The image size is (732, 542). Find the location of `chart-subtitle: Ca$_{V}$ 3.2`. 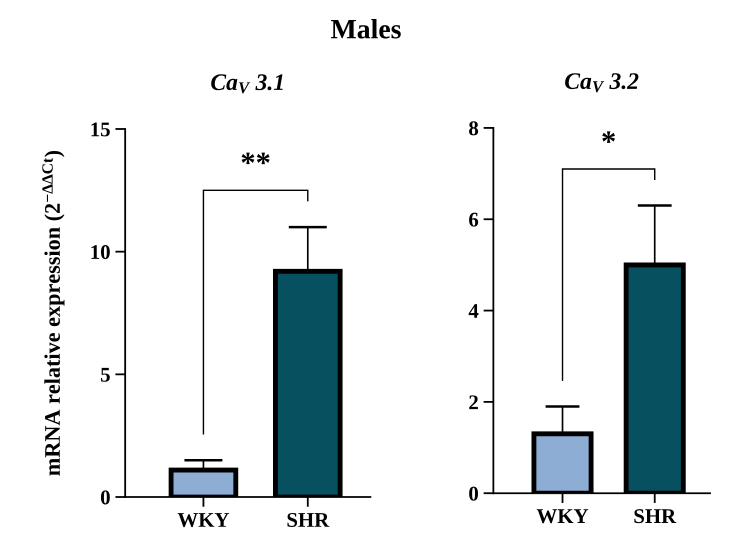

chart-subtitle: Ca$_{V}$ 3.2 is located at coordinates (601, 82).